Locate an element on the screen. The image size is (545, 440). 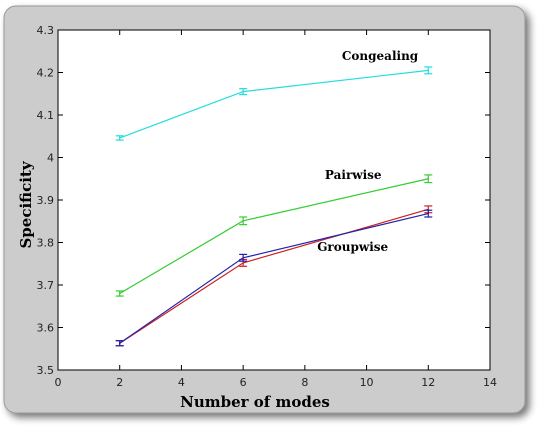
y-tick-label: 4.1 is located at coordinates (46, 115).